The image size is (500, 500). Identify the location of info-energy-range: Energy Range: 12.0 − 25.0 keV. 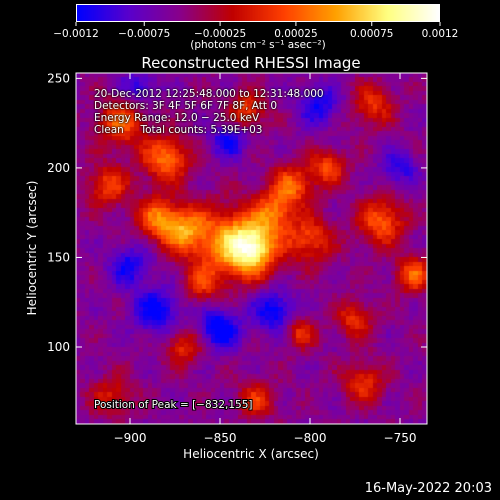
(177, 118).